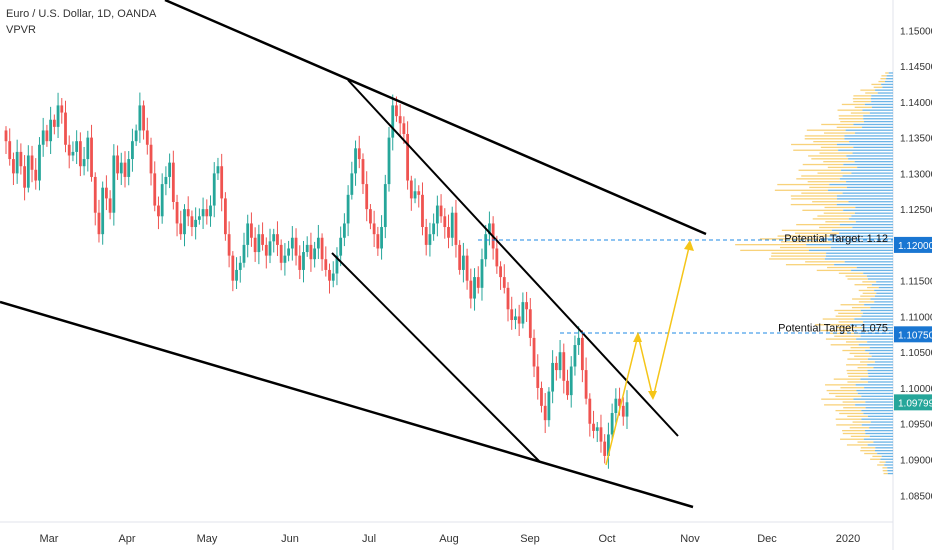  I want to click on wedge-lower-trendline, so click(436, 357).